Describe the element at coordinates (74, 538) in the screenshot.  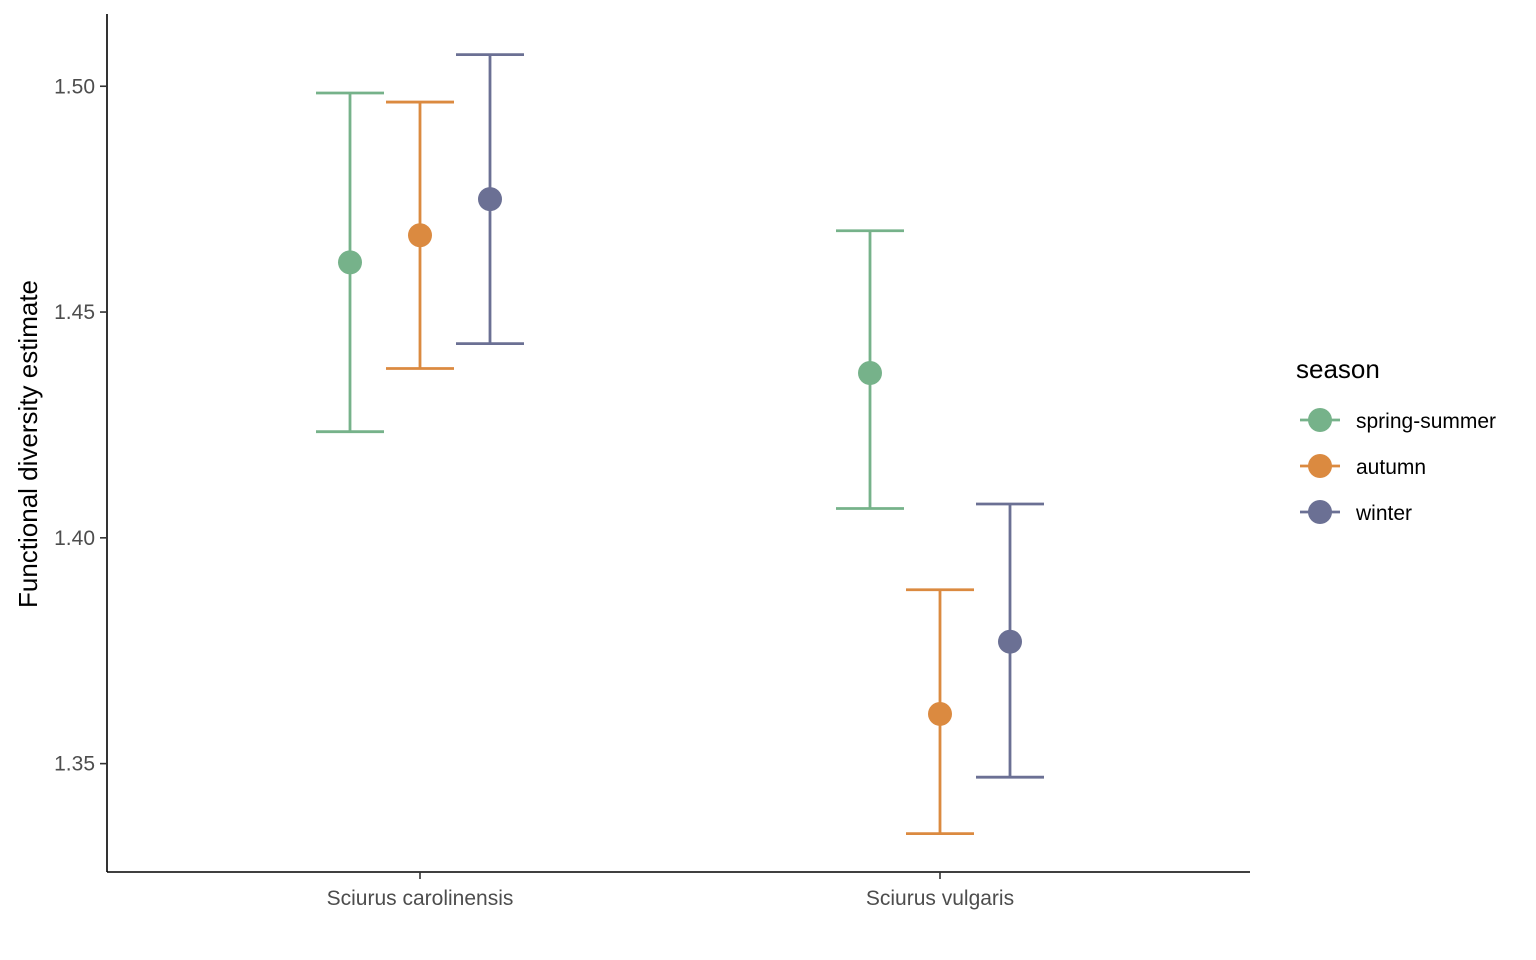
I see `y-tick-label: 1.40` at that location.